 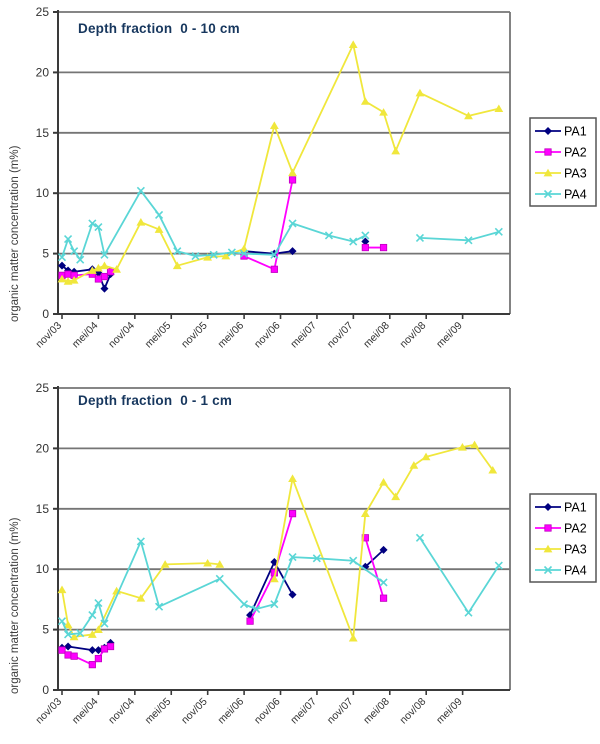 I want to click on y-axis-title-top: organic matter concentration (m%), so click(x=15, y=233).